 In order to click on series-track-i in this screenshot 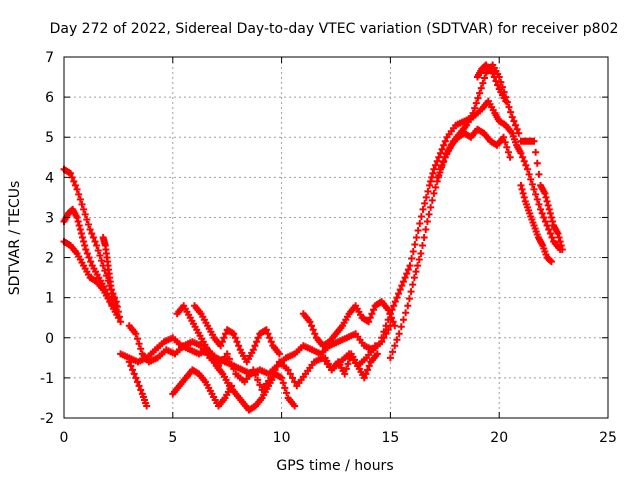, I will do `click(237, 334)`.